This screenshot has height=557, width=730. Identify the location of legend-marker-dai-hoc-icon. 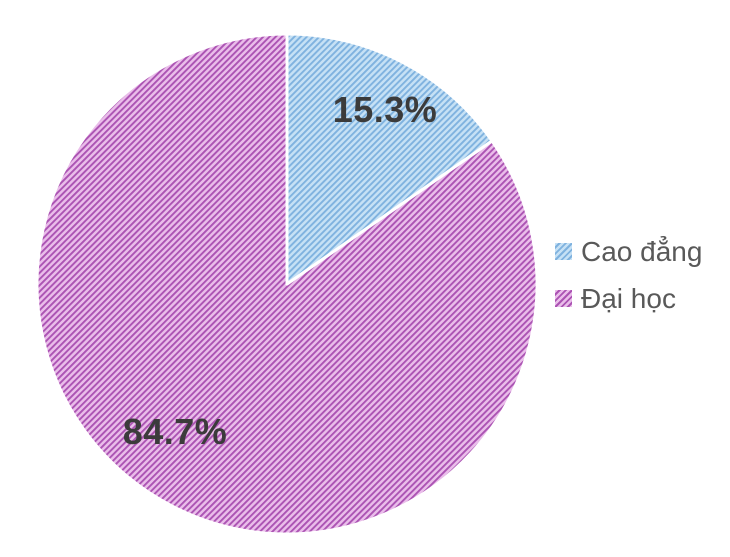
(563, 298).